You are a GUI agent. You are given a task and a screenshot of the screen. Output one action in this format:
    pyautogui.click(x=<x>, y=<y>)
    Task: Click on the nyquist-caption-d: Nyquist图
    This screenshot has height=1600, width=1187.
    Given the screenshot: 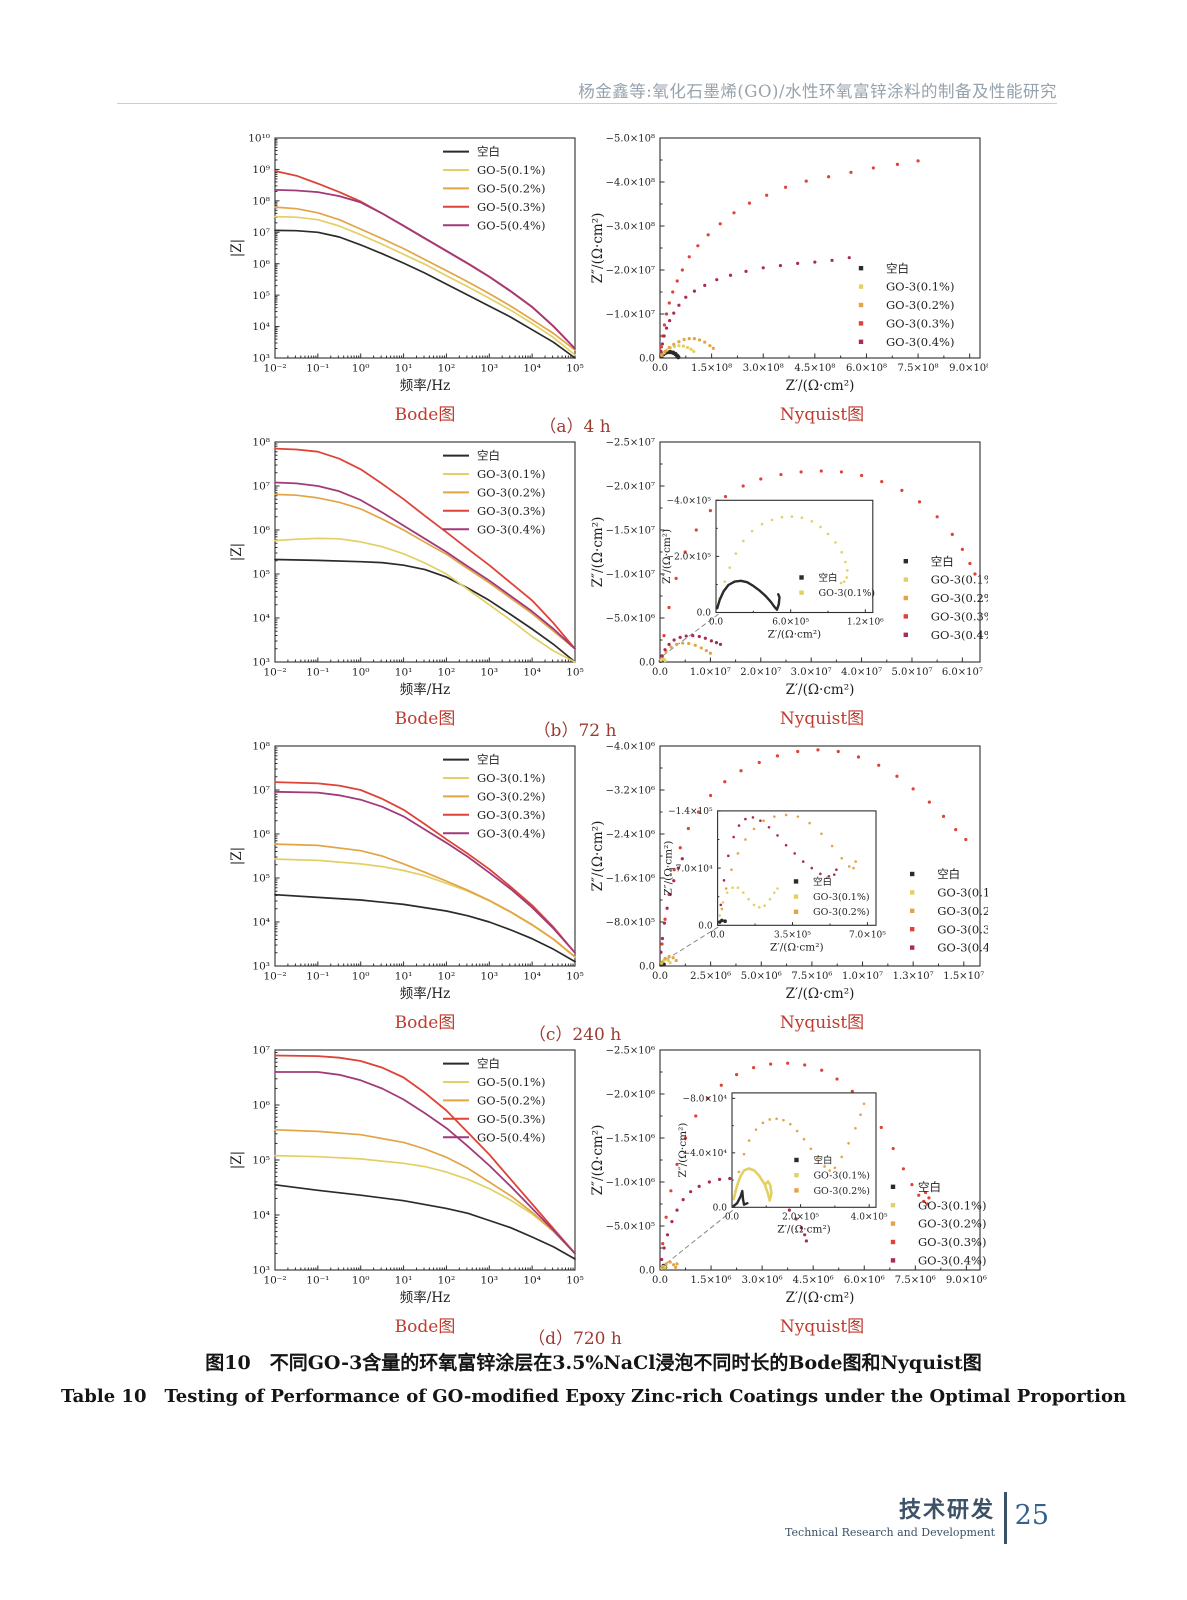 What is the action you would take?
    pyautogui.click(x=822, y=1327)
    